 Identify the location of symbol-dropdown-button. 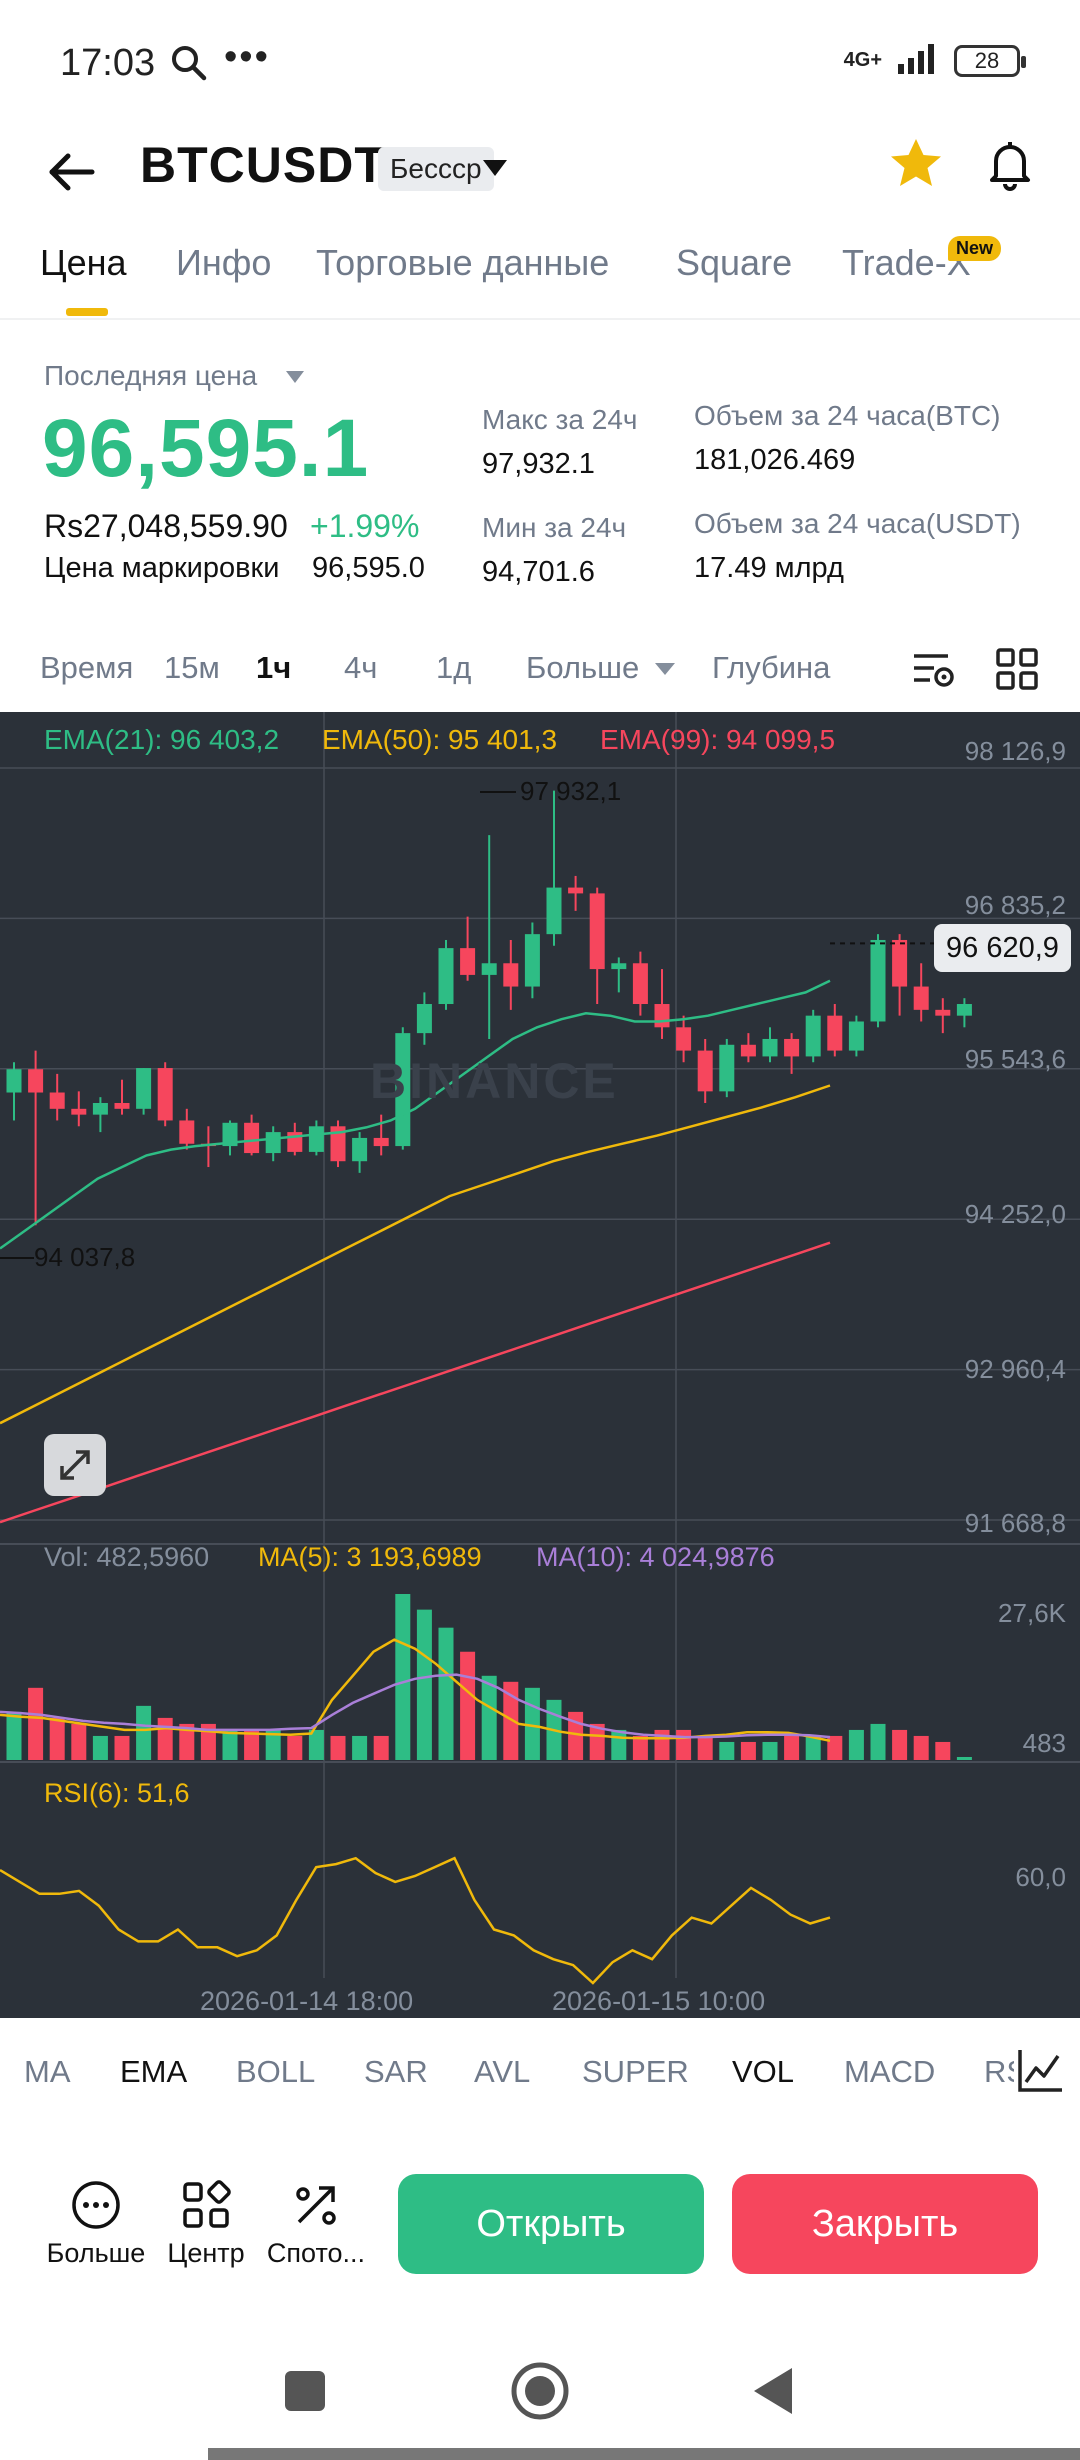
(495, 168).